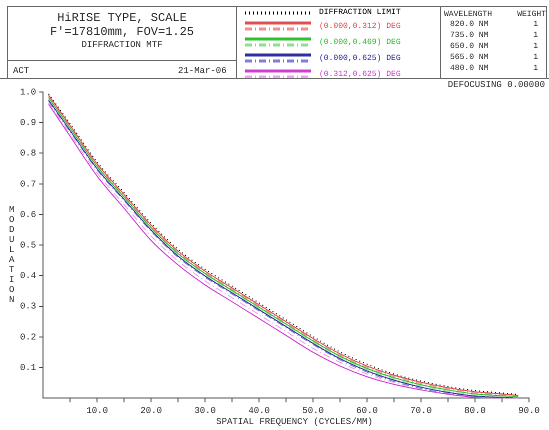 This screenshot has height=430, width=549. I want to click on text: DIFFRACTION MTF, so click(122, 45).